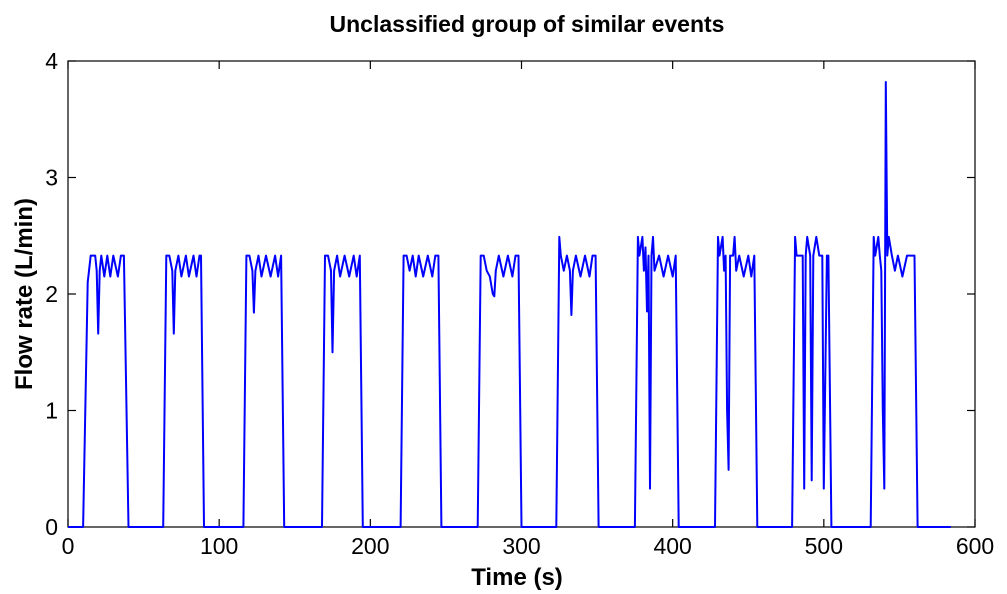 Image resolution: width=1007 pixels, height=594 pixels. Describe the element at coordinates (219, 546) in the screenshot. I see `x-tick-label: 100` at that location.